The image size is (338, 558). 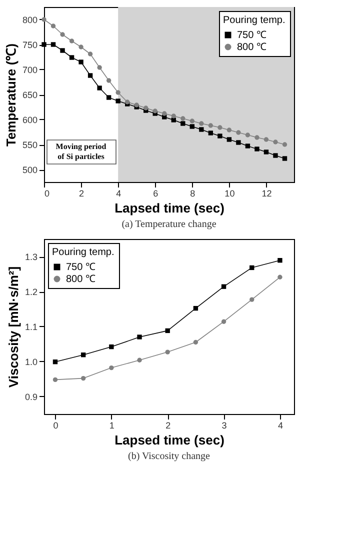 I want to click on y-axis-title: Viscosity [mN·s/m²], so click(x=13, y=327).